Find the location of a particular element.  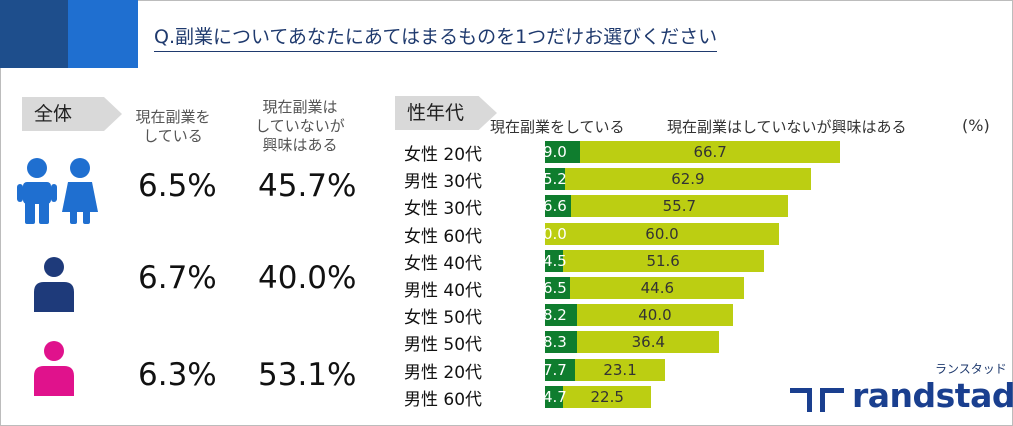

overall-female-side-job: 6.3% is located at coordinates (177, 375).